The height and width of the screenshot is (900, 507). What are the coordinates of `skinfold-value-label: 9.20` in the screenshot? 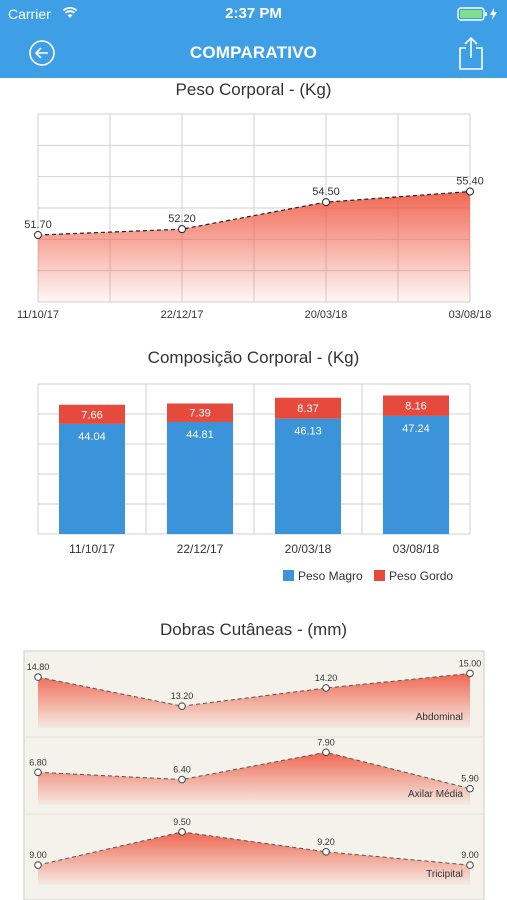 It's located at (326, 842).